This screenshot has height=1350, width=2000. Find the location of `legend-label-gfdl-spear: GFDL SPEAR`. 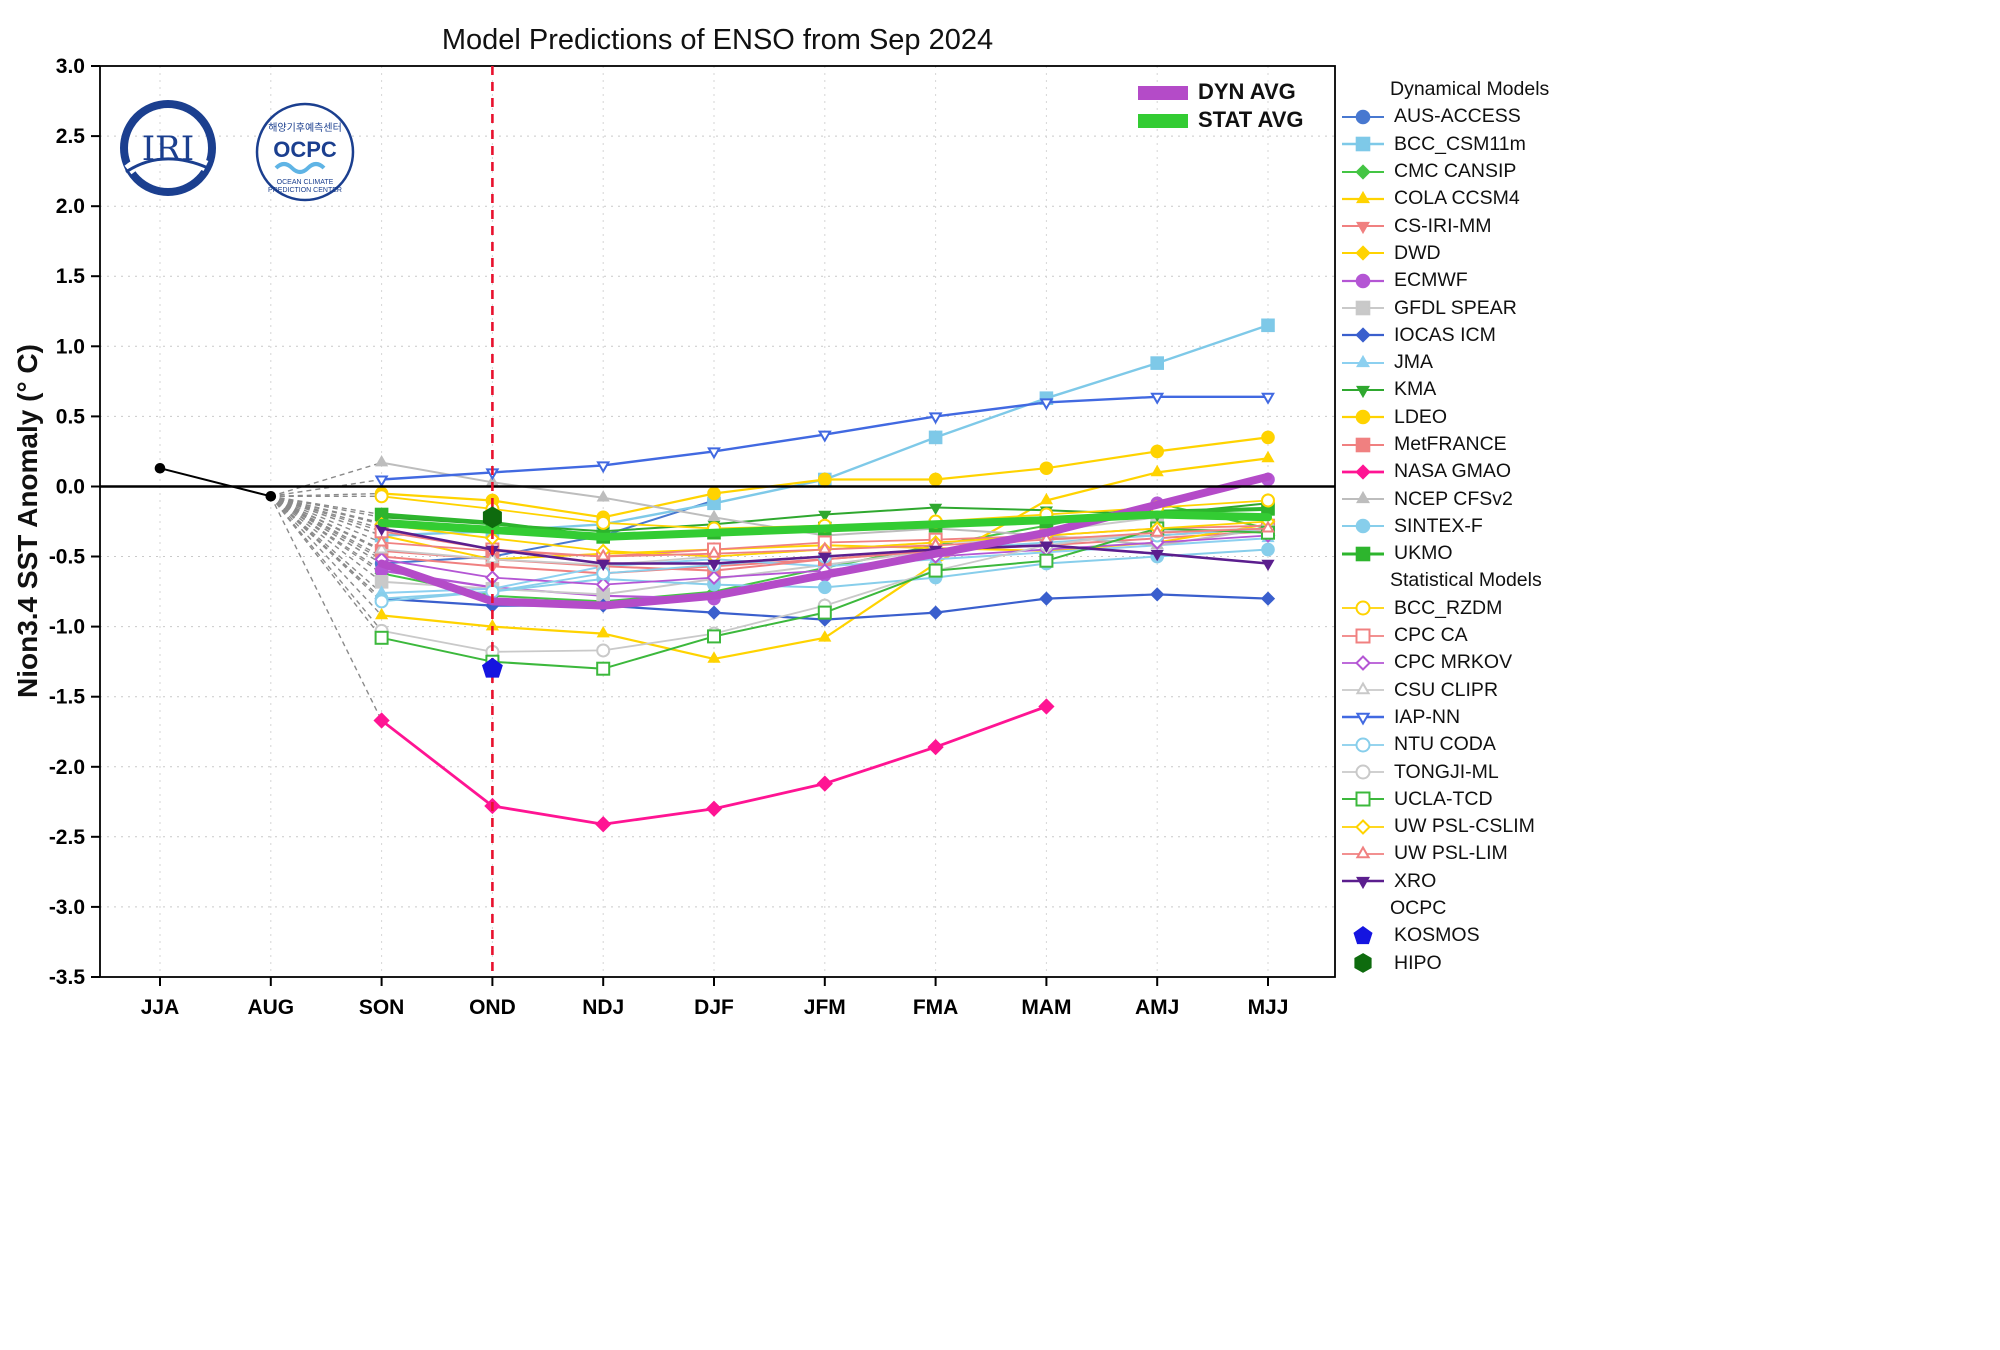

legend-label-gfdl-spear: GFDL SPEAR is located at coordinates (1455, 307).